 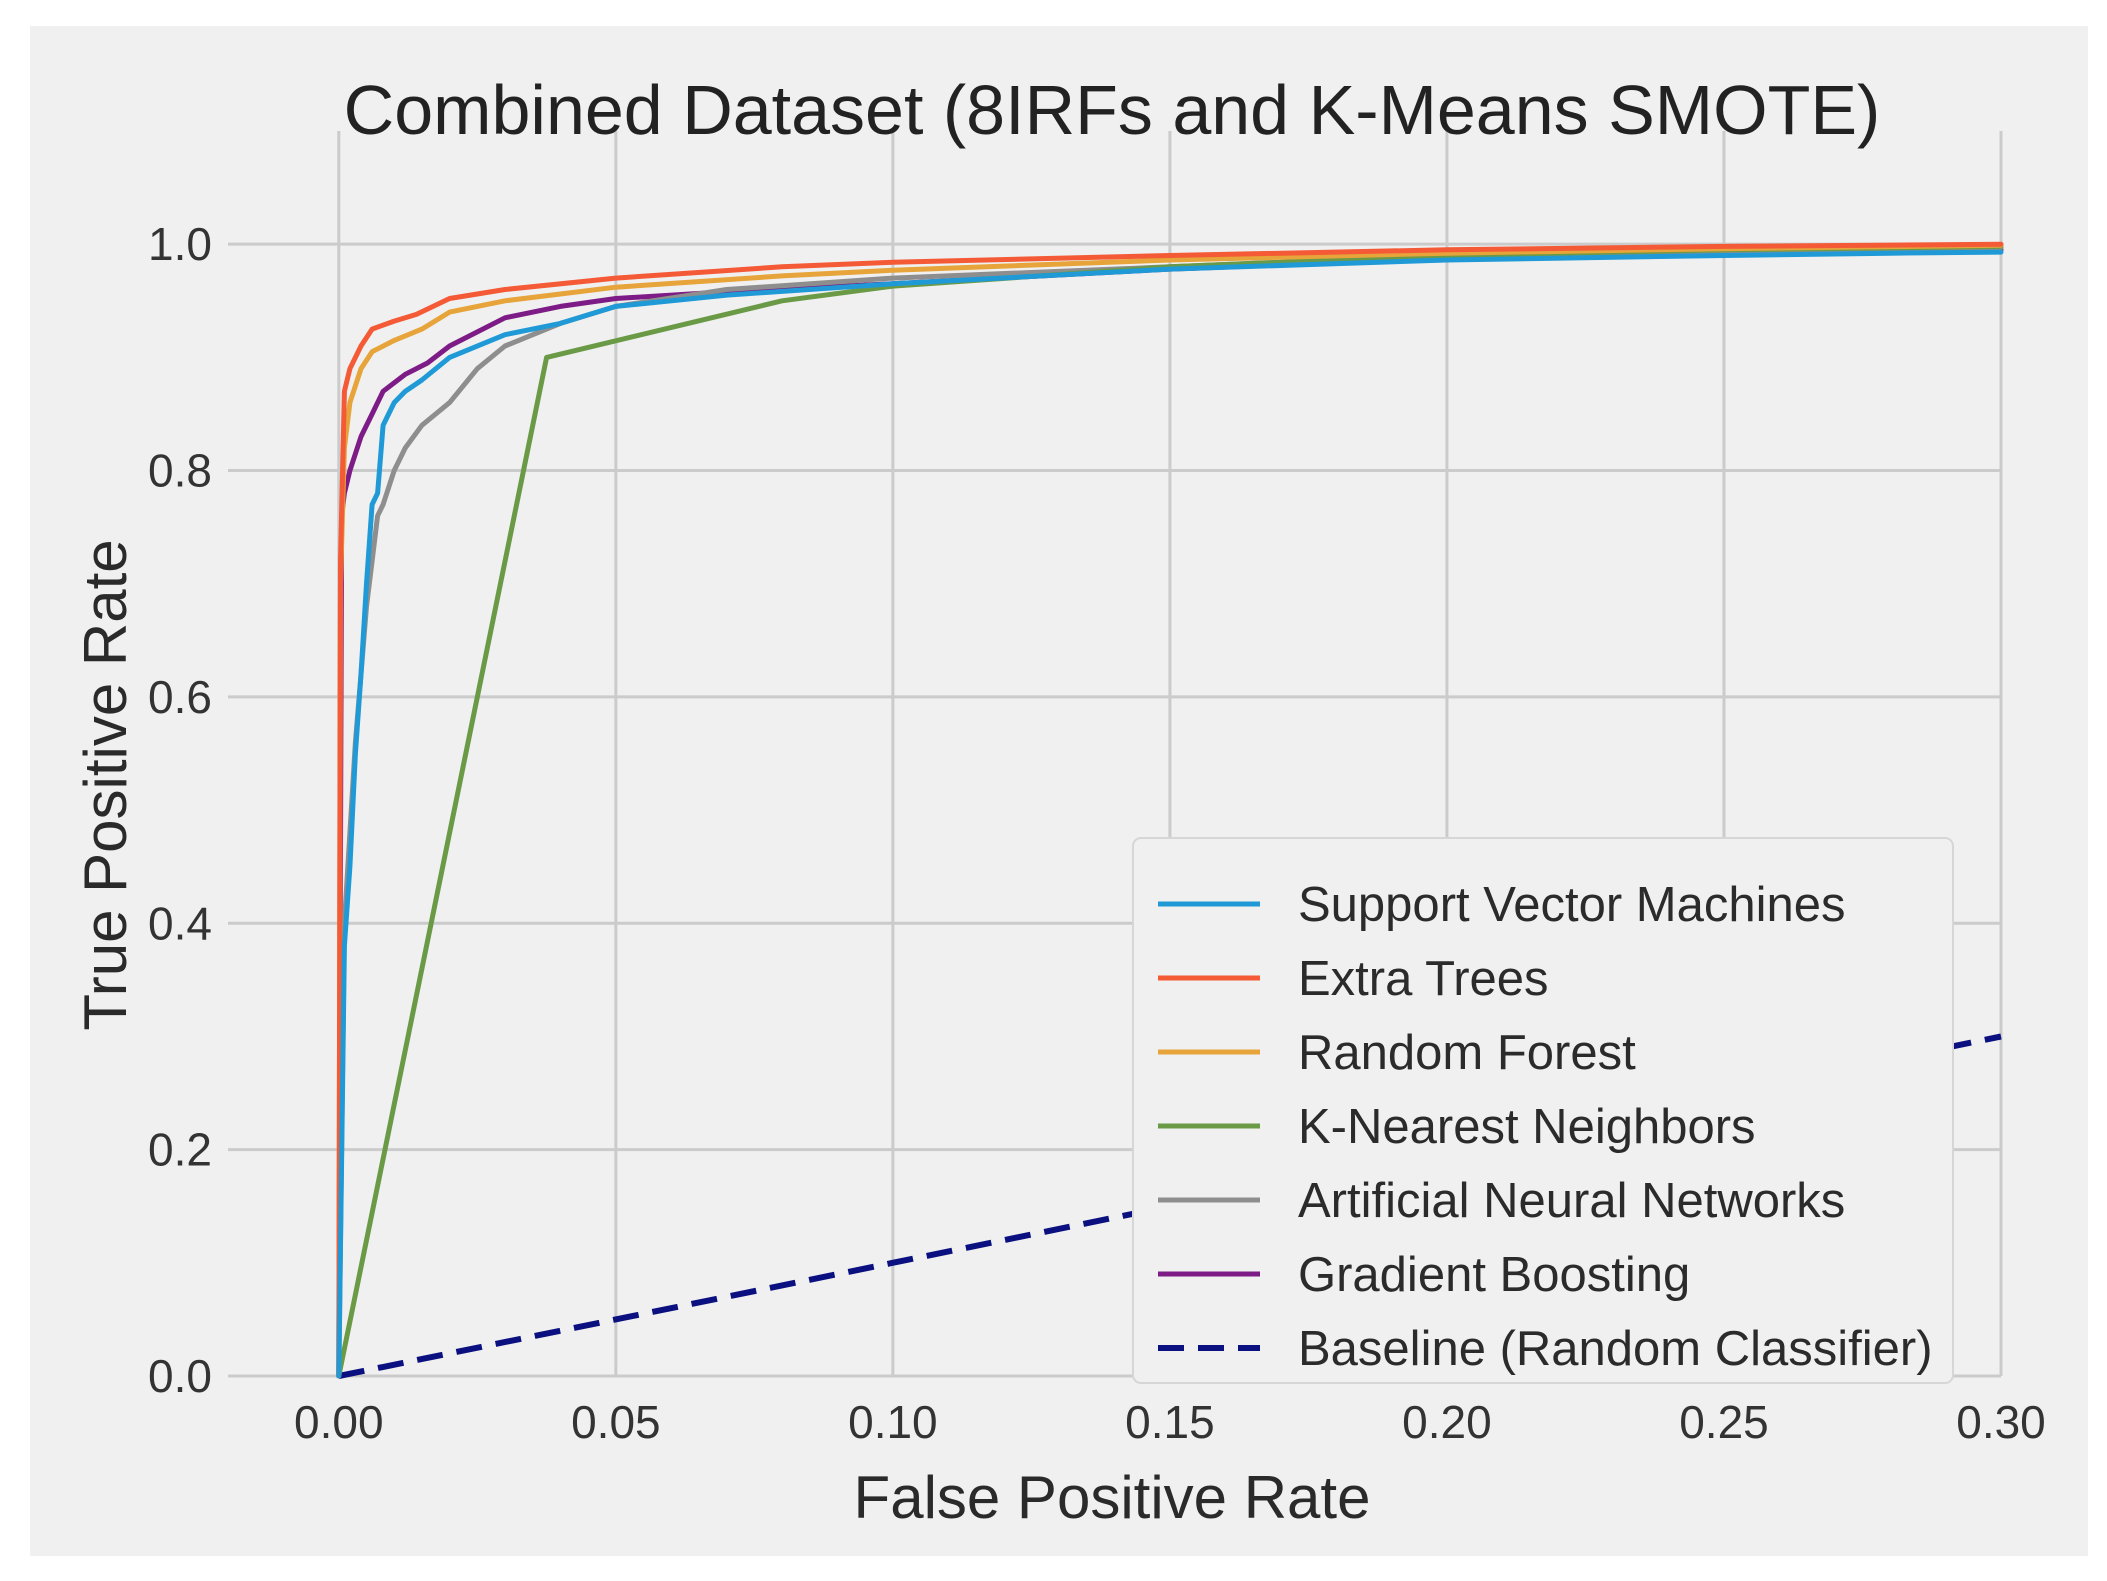 What do you see at coordinates (1423, 979) in the screenshot?
I see `legend-label-extra-trees: Extra Trees` at bounding box center [1423, 979].